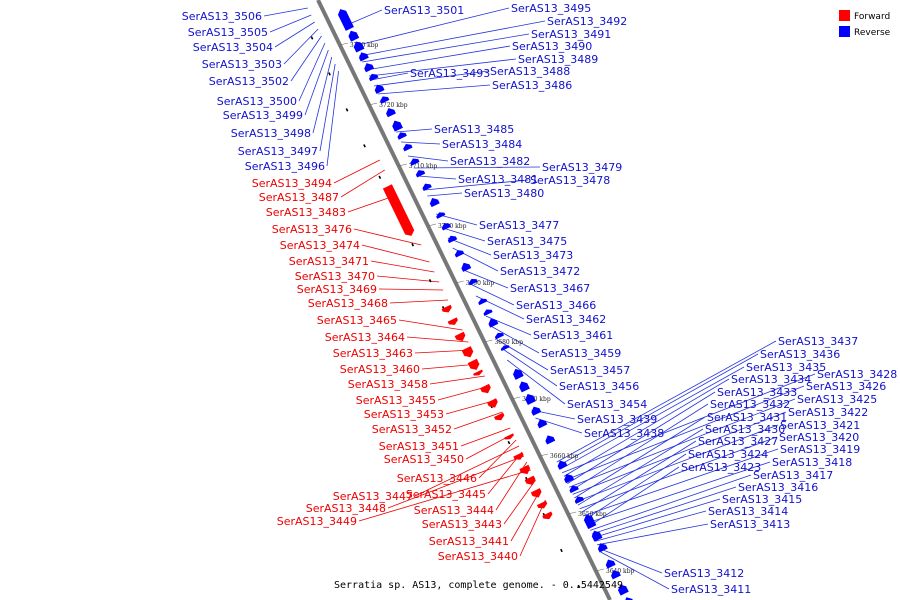  What do you see at coordinates (599, 386) in the screenshot?
I see `gene-label: SerAS13_3456` at bounding box center [599, 386].